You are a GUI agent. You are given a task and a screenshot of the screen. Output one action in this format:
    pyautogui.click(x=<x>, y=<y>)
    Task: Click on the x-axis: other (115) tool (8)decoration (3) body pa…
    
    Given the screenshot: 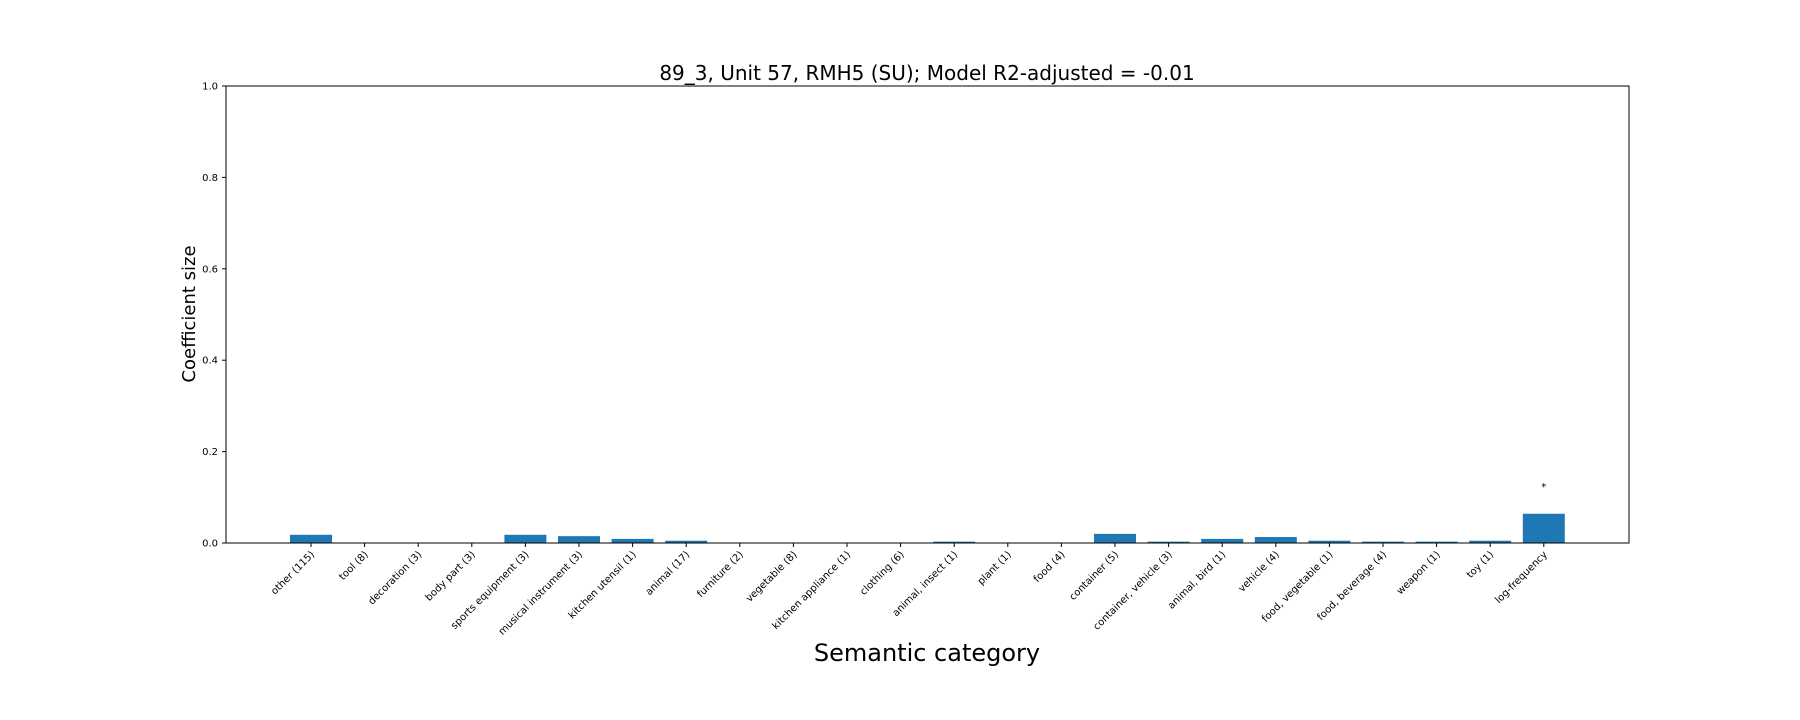 What is the action you would take?
    pyautogui.click(x=909, y=590)
    